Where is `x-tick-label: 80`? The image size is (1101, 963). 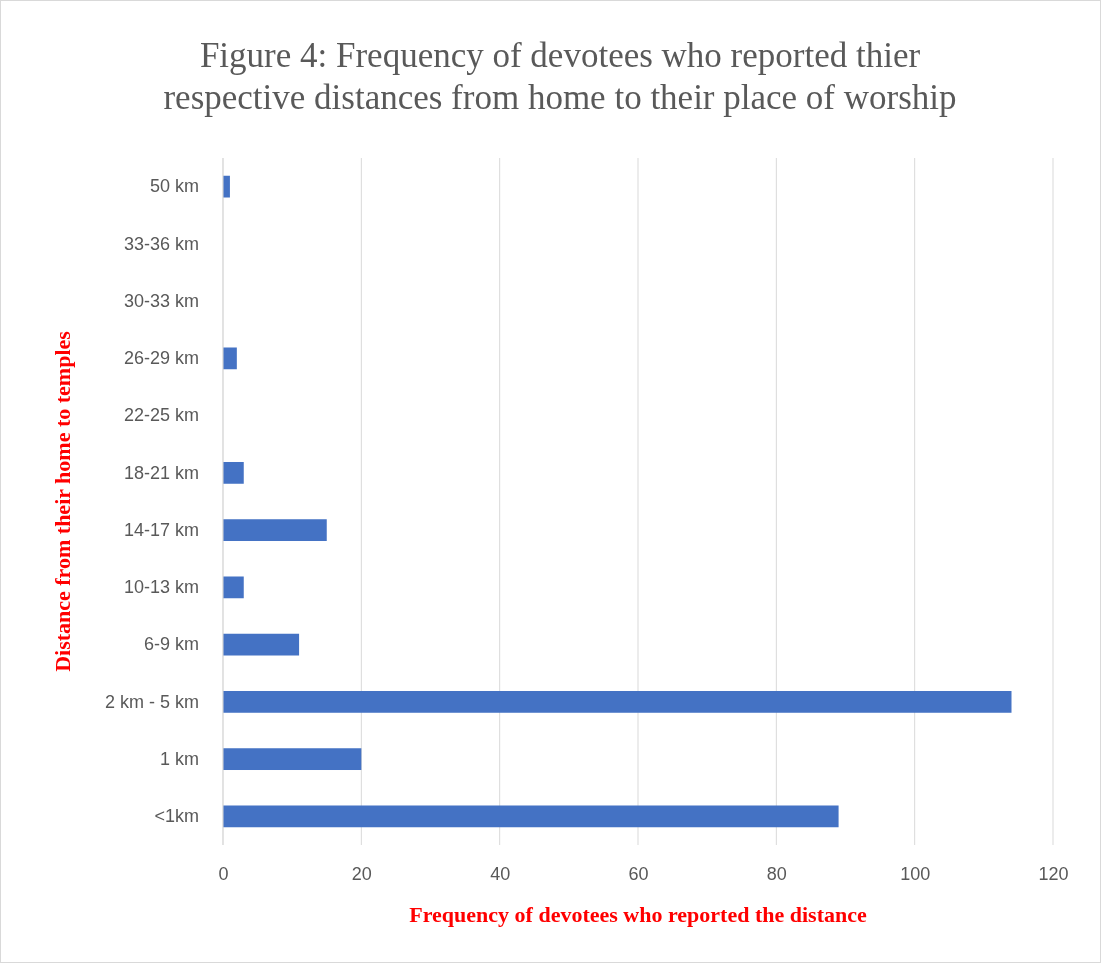 x-tick-label: 80 is located at coordinates (776, 873).